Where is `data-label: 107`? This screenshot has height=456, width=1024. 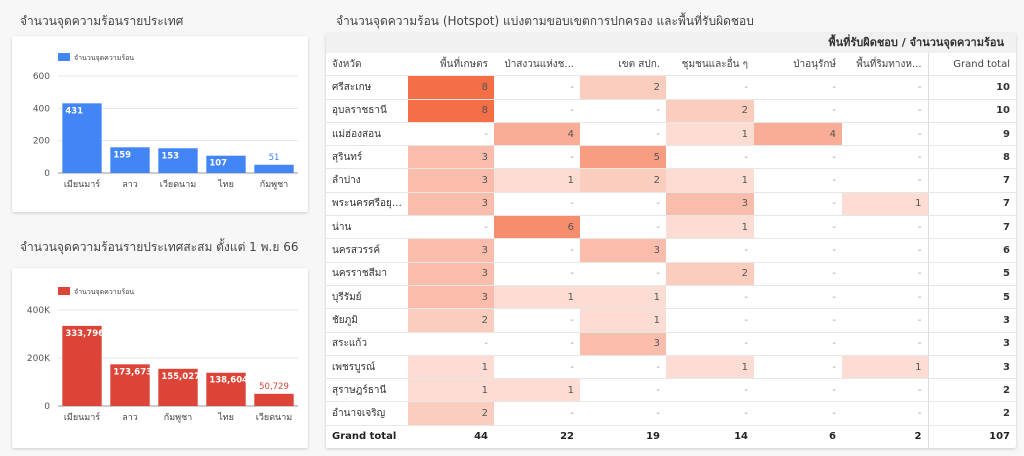 data-label: 107 is located at coordinates (218, 164).